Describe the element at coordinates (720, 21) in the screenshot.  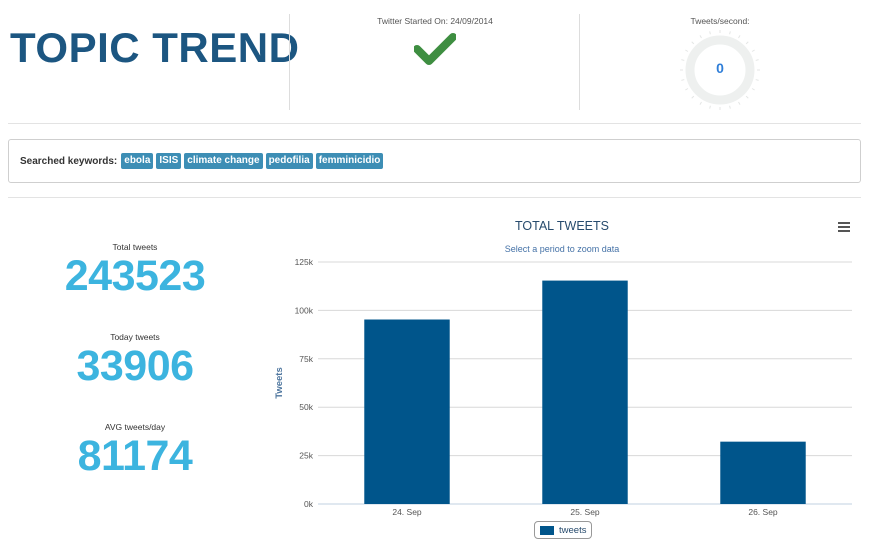
I see `tweets-per-second-label: Tweets/second:` at that location.